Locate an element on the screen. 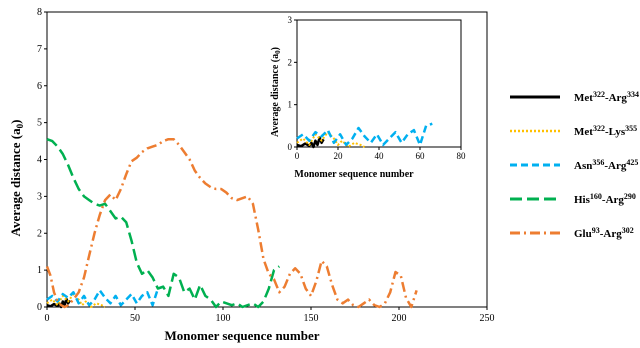 Image resolution: width=640 pixels, height=348 pixels. main-y-tick-label: 6 is located at coordinates (39, 86).